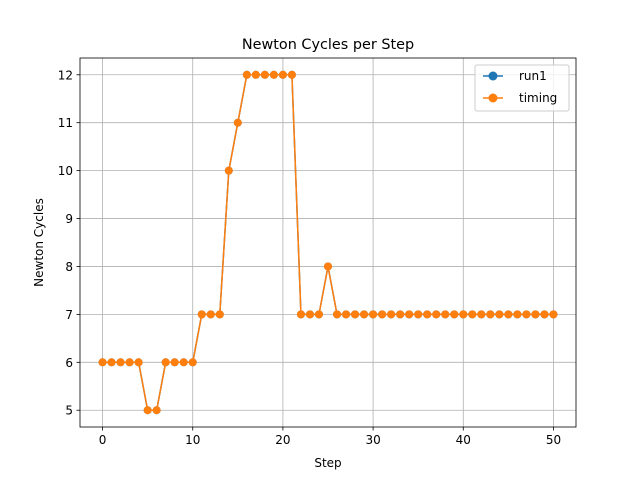 This screenshot has width=640, height=480. What do you see at coordinates (69, 363) in the screenshot?
I see `y-tick-label: 6` at bounding box center [69, 363].